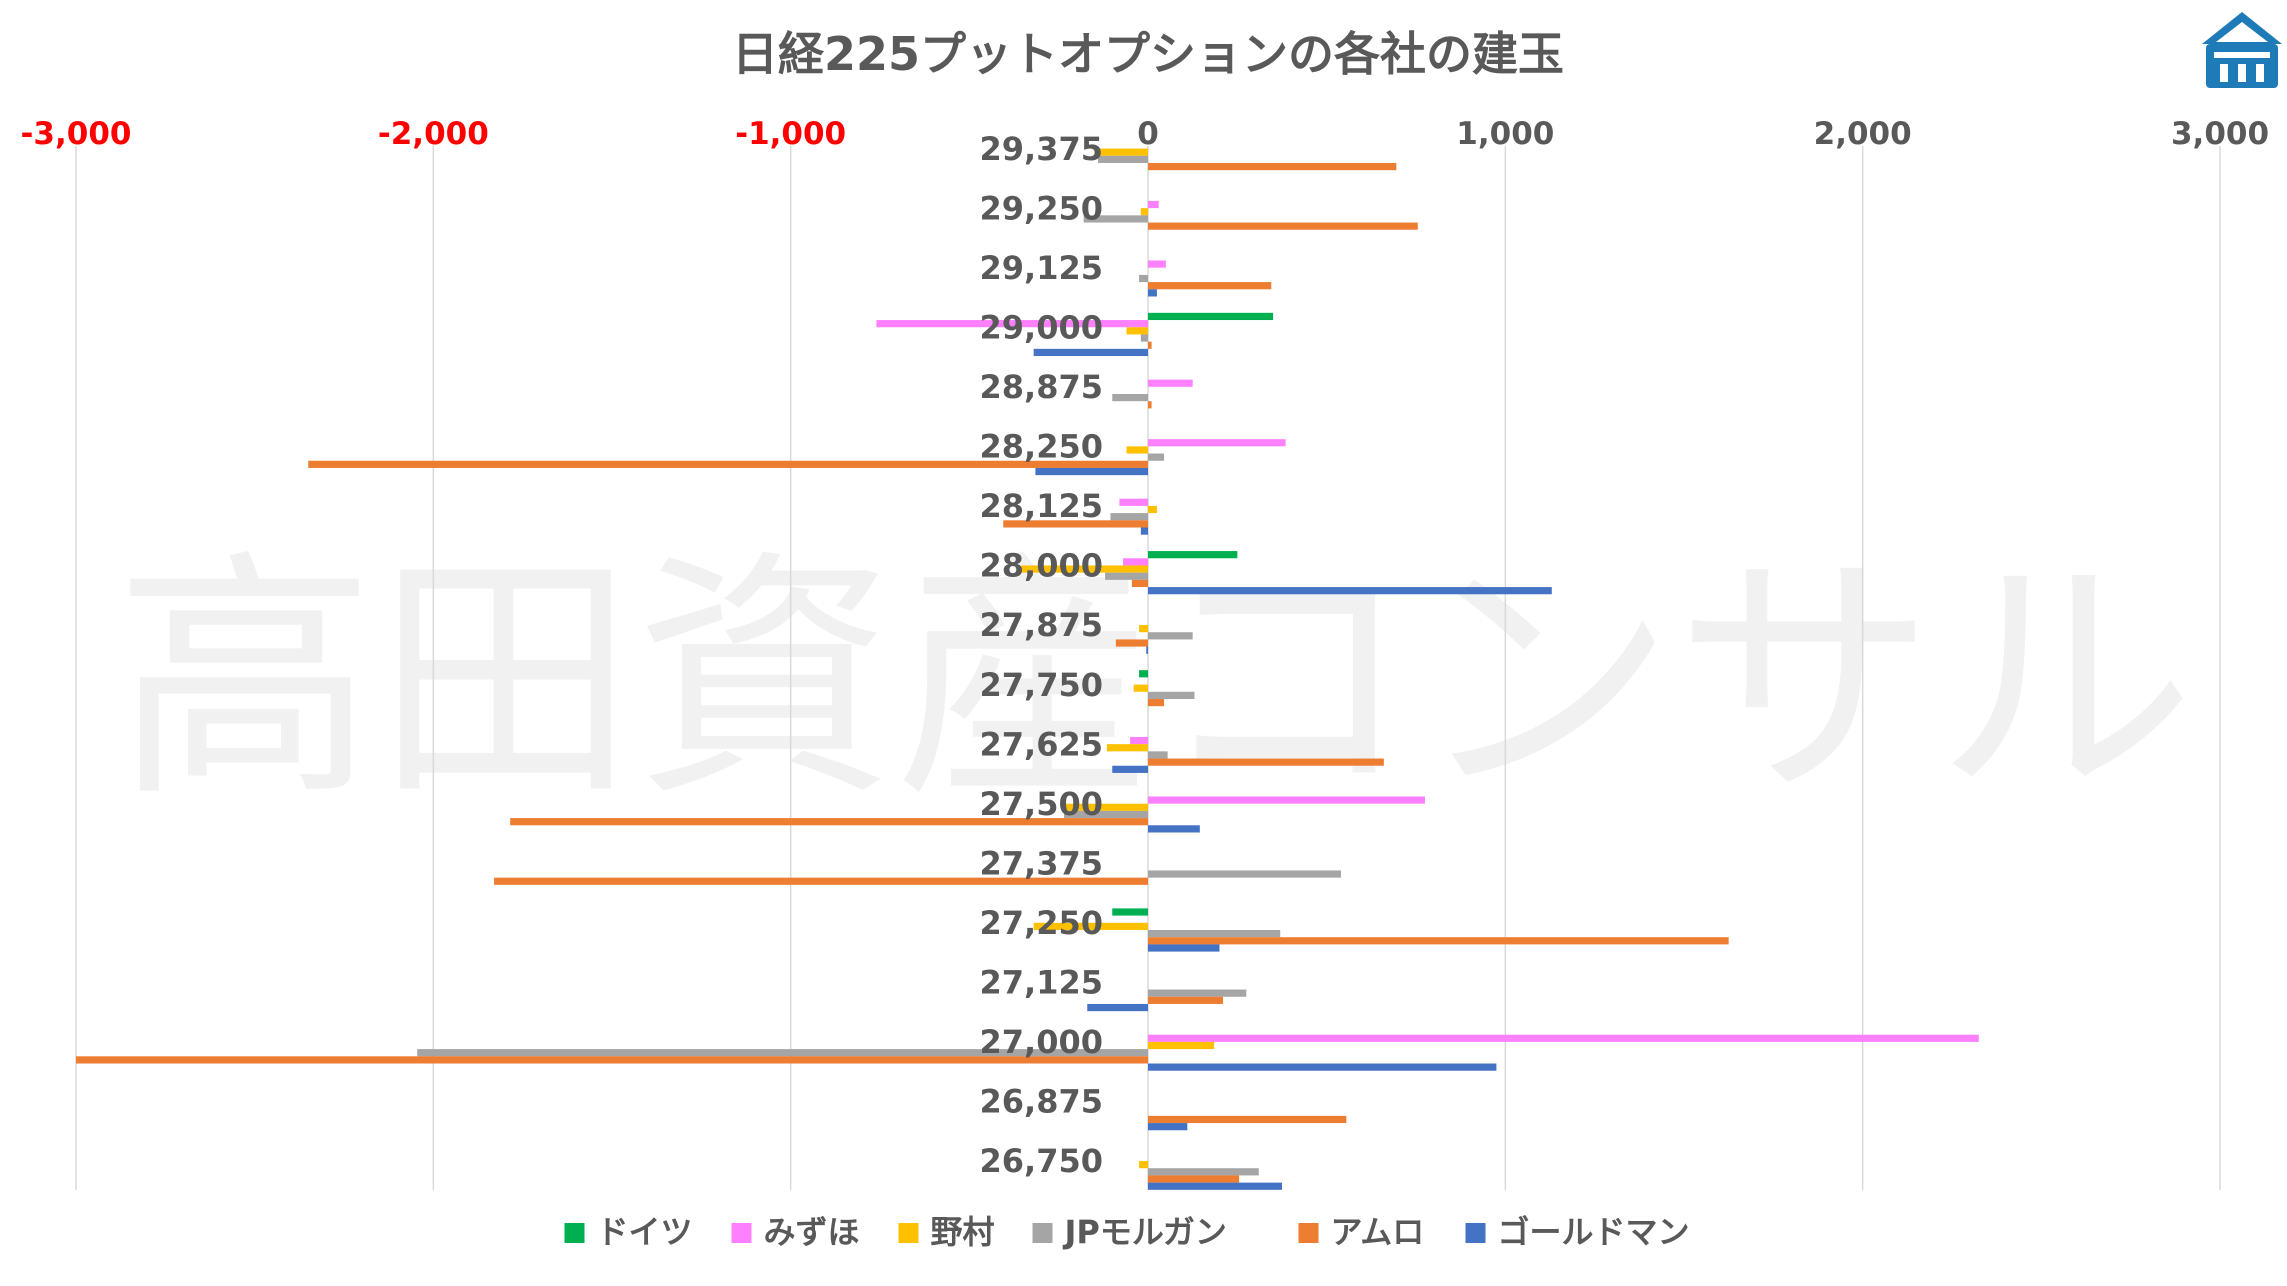 The width and height of the screenshot is (2287, 1286). What do you see at coordinates (1378, 1232) in the screenshot?
I see `legend-label: アムロ` at bounding box center [1378, 1232].